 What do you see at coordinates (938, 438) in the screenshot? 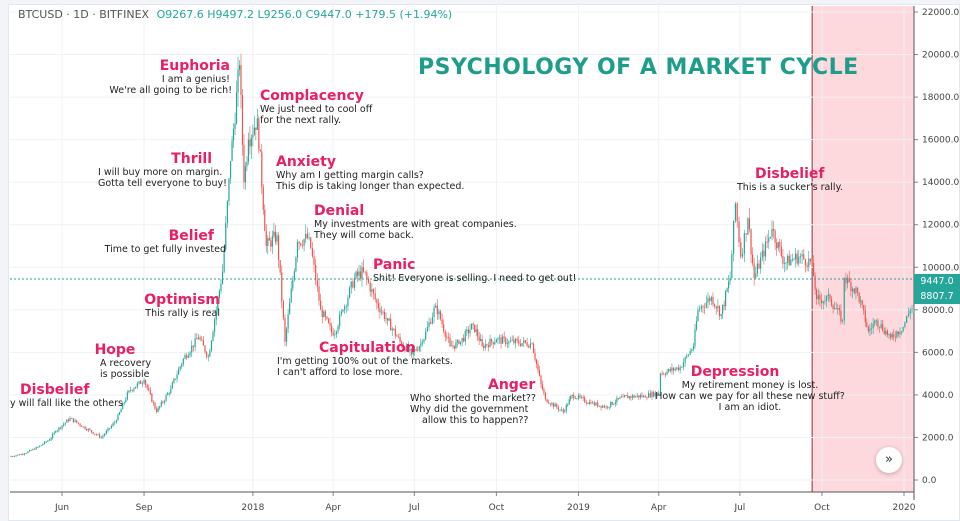
I see `y-tick-label: 2000.0` at bounding box center [938, 438].